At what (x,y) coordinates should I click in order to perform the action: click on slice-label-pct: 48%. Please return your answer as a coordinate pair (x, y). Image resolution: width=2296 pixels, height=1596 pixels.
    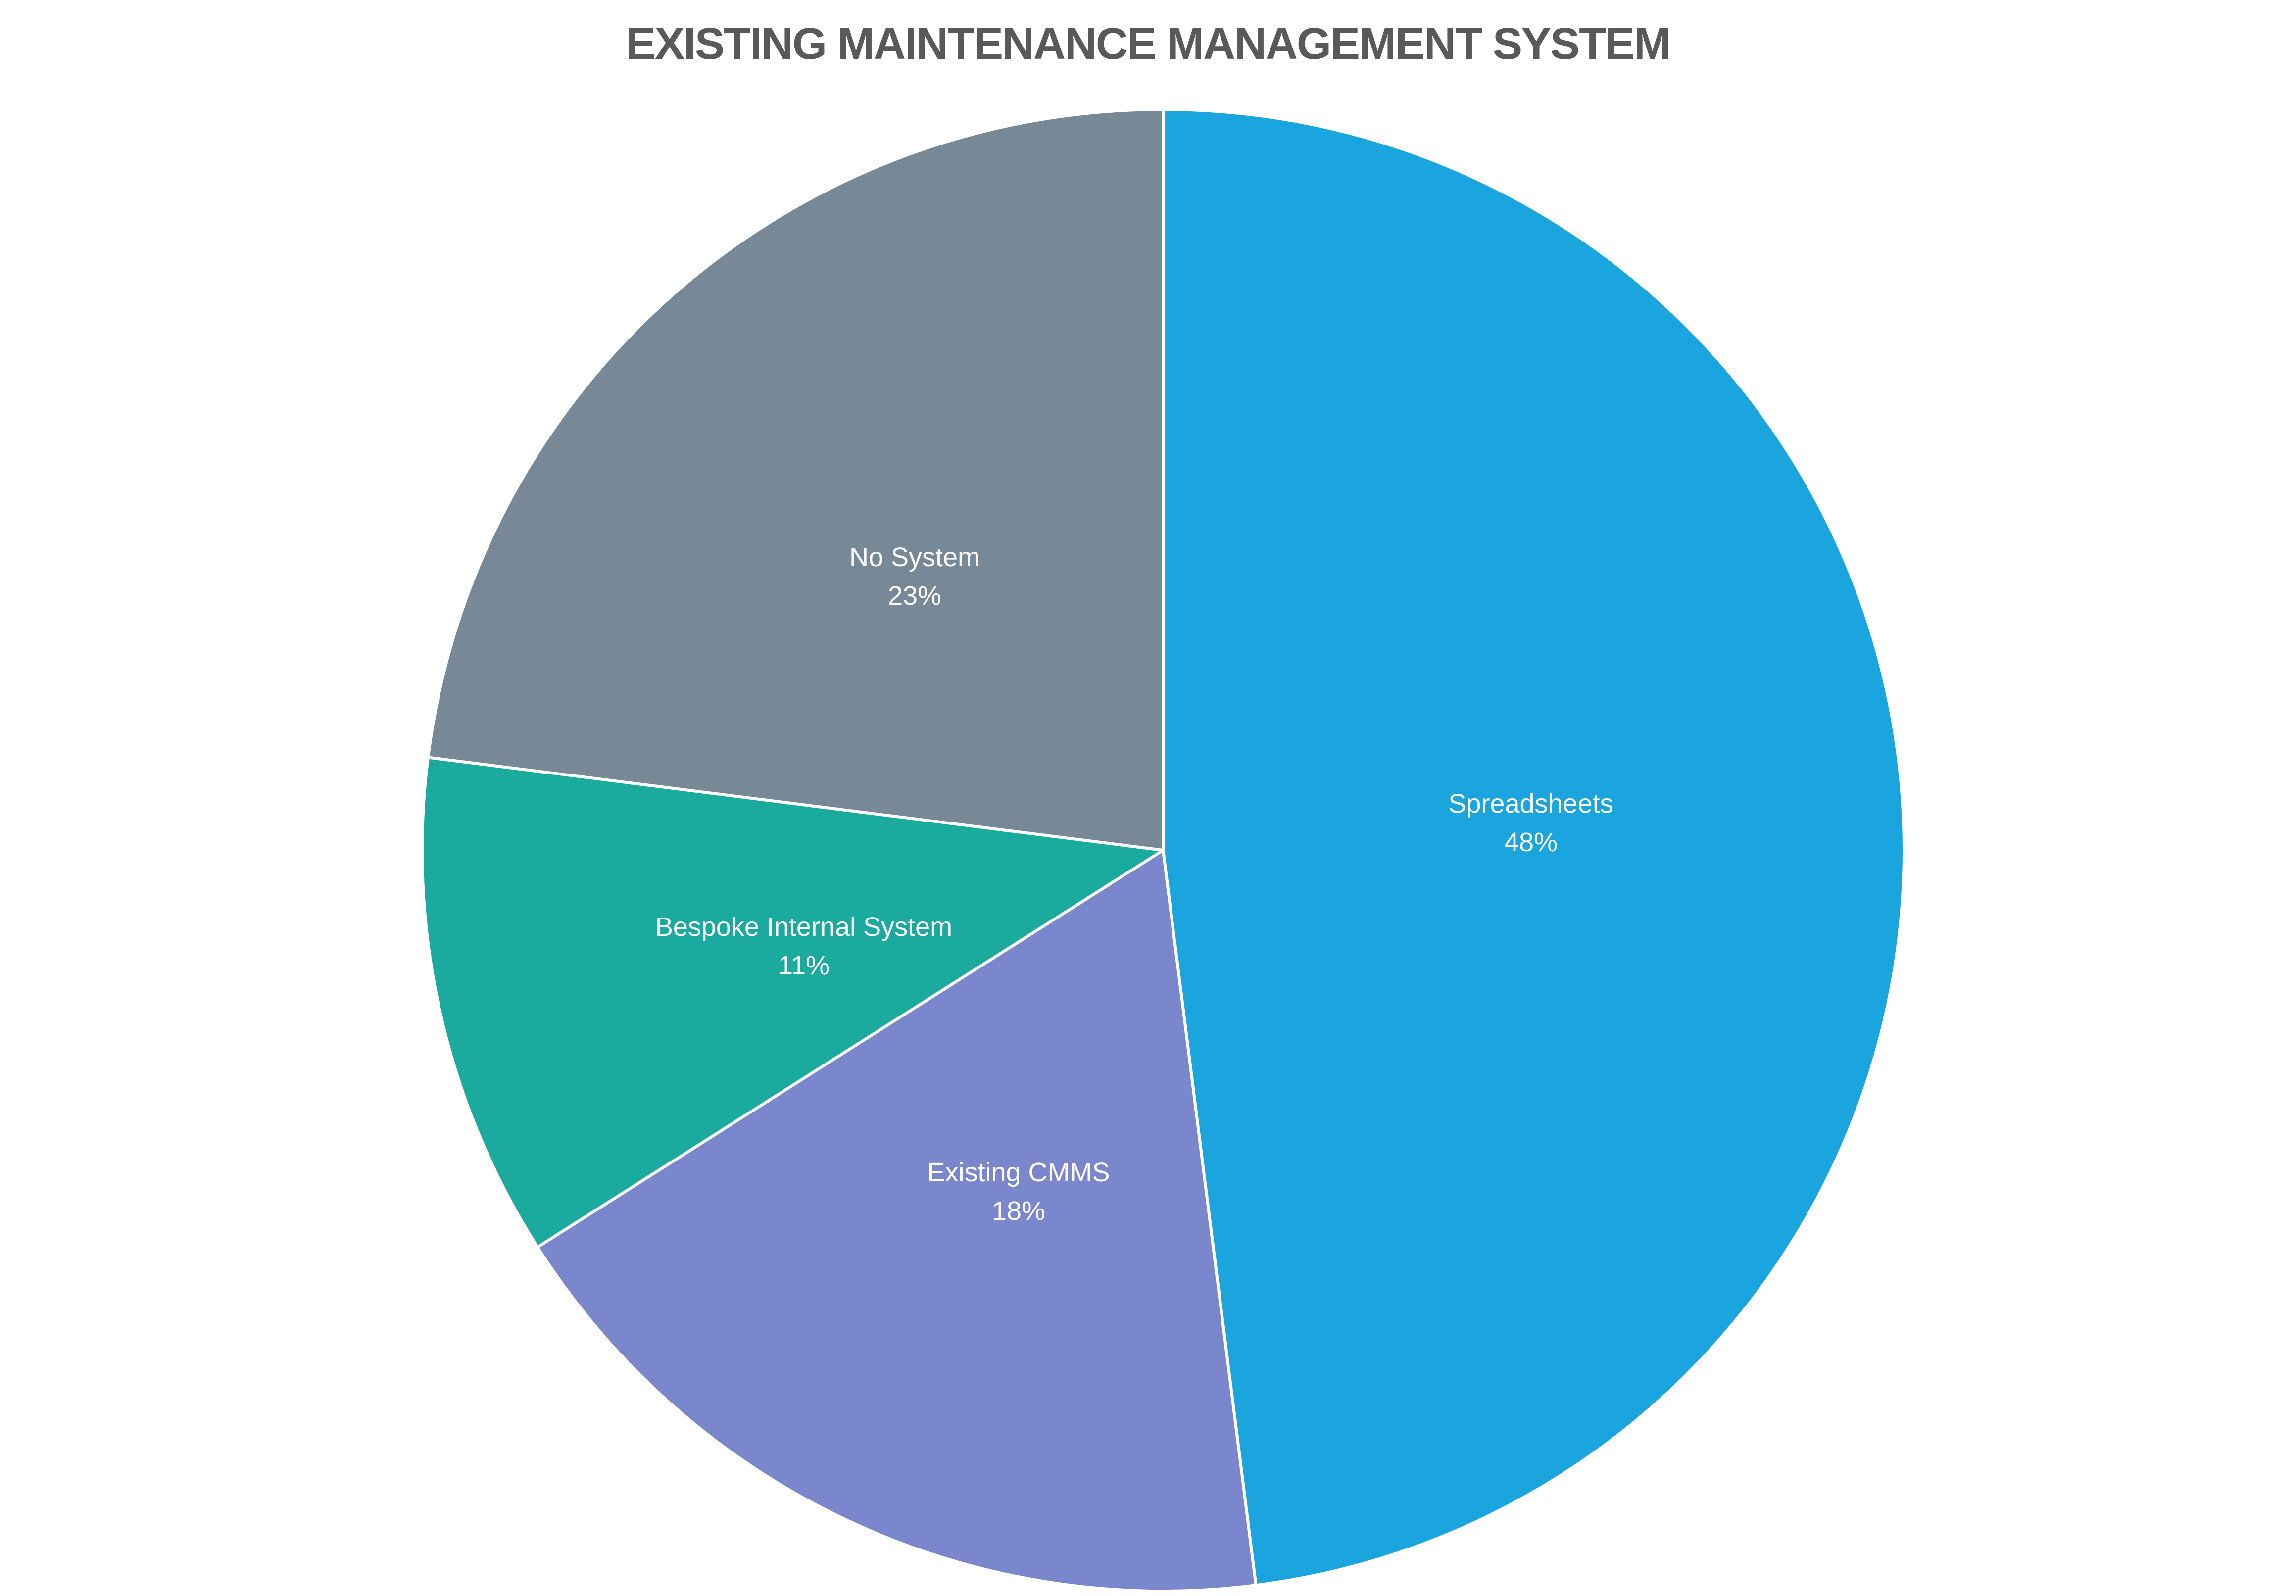
    Looking at the image, I should click on (1531, 842).